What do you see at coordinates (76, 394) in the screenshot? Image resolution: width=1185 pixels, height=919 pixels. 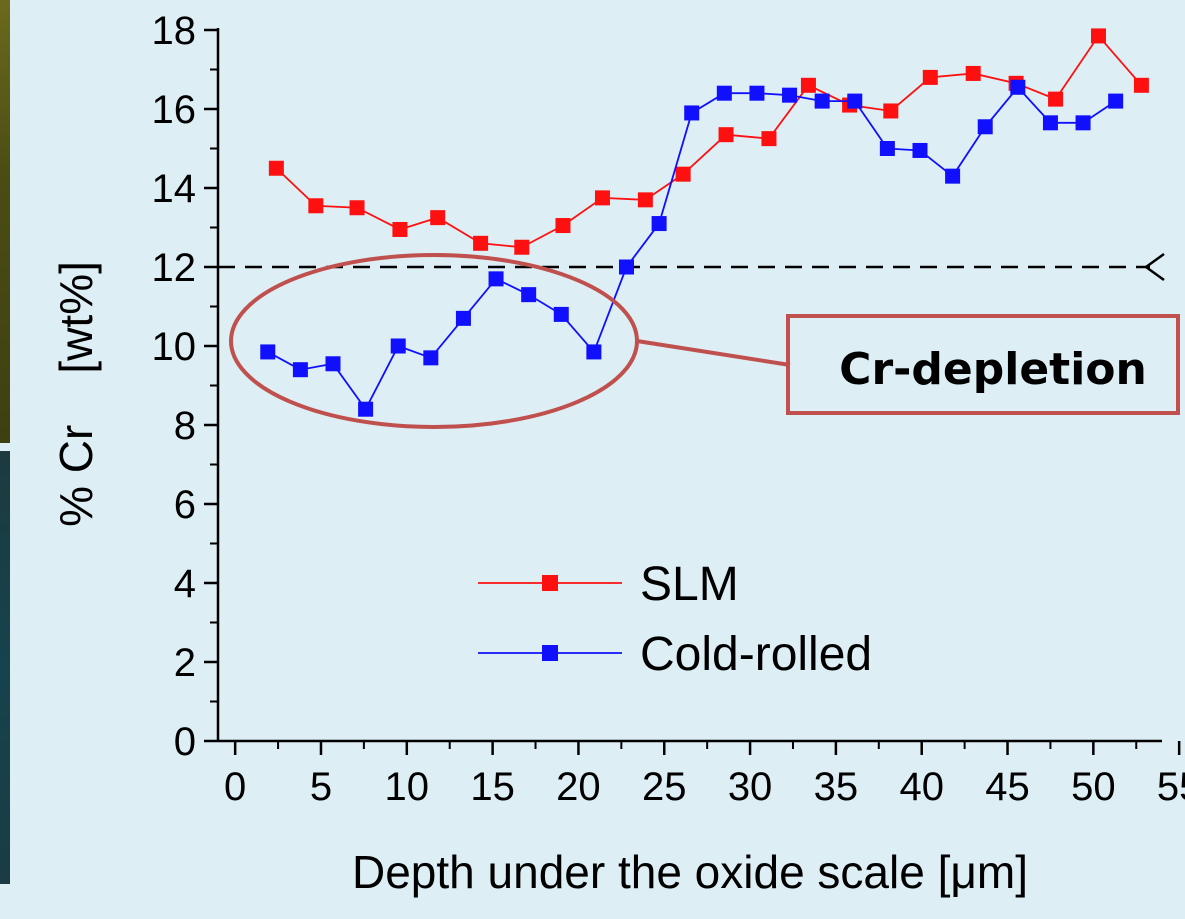 I see `y-axis-title: % Cr [wt%]` at bounding box center [76, 394].